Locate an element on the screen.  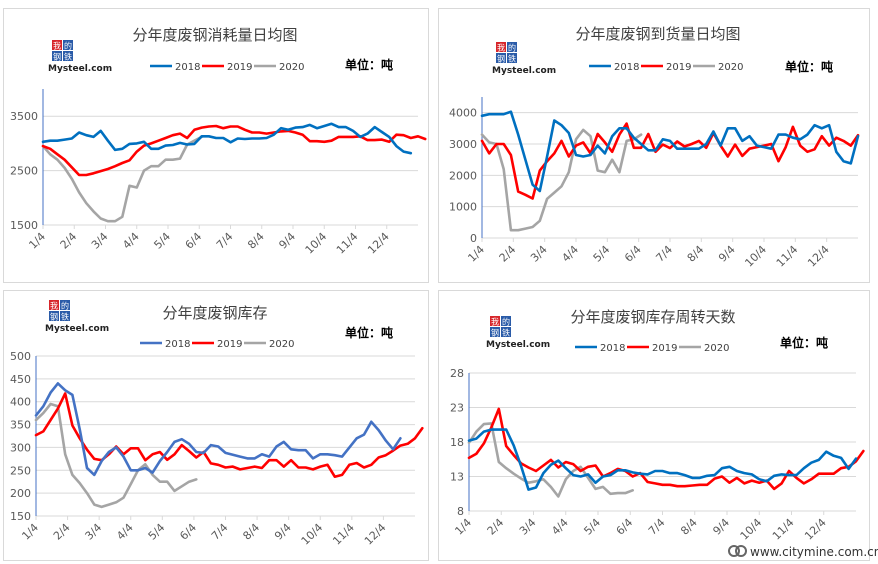
y-tick-label: 300 is located at coordinates (20, 447).